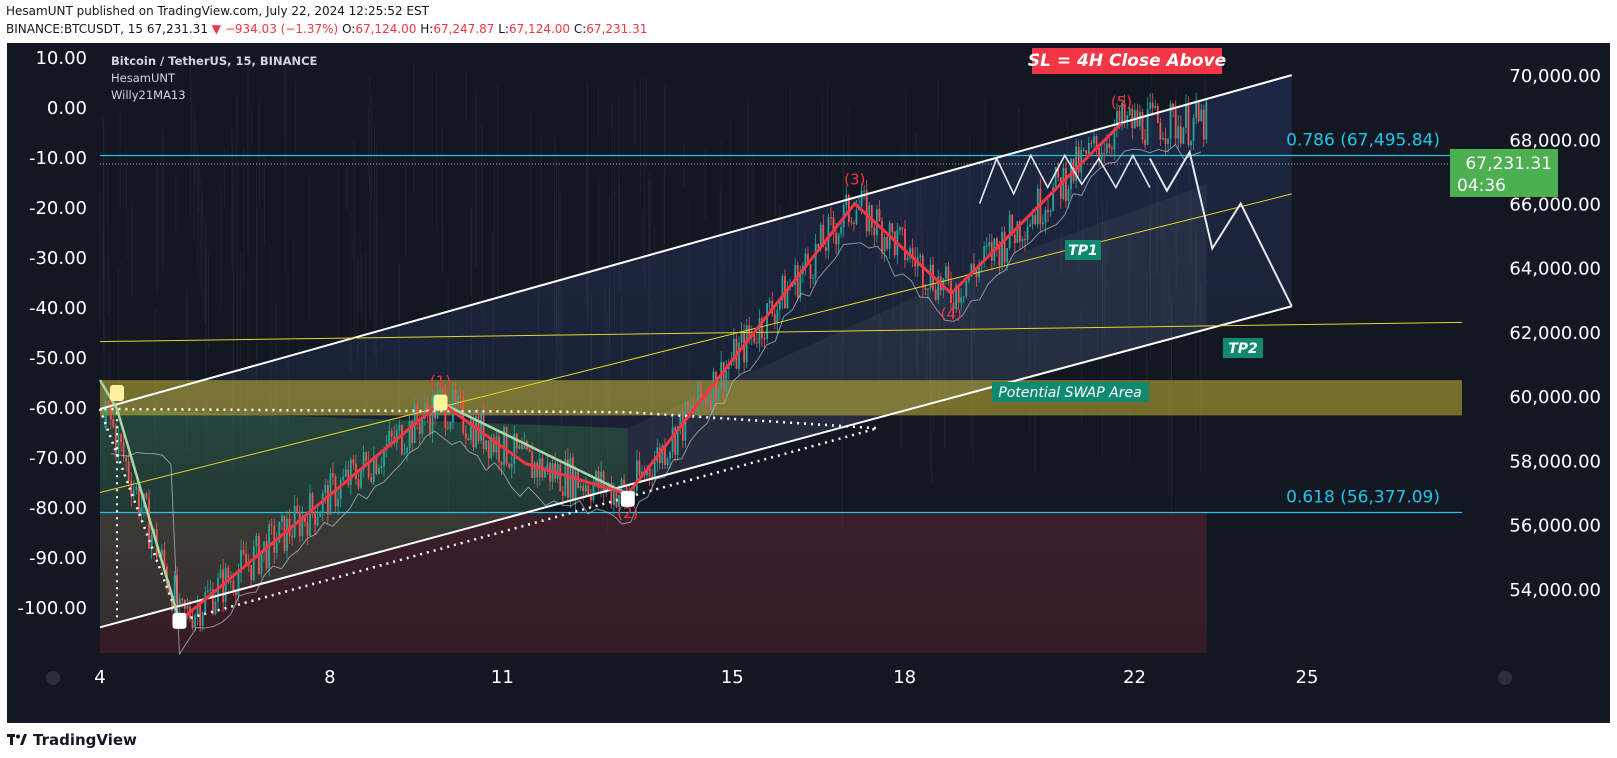  What do you see at coordinates (1508, 164) in the screenshot?
I see `price-box-value: 67,231.31` at bounding box center [1508, 164].